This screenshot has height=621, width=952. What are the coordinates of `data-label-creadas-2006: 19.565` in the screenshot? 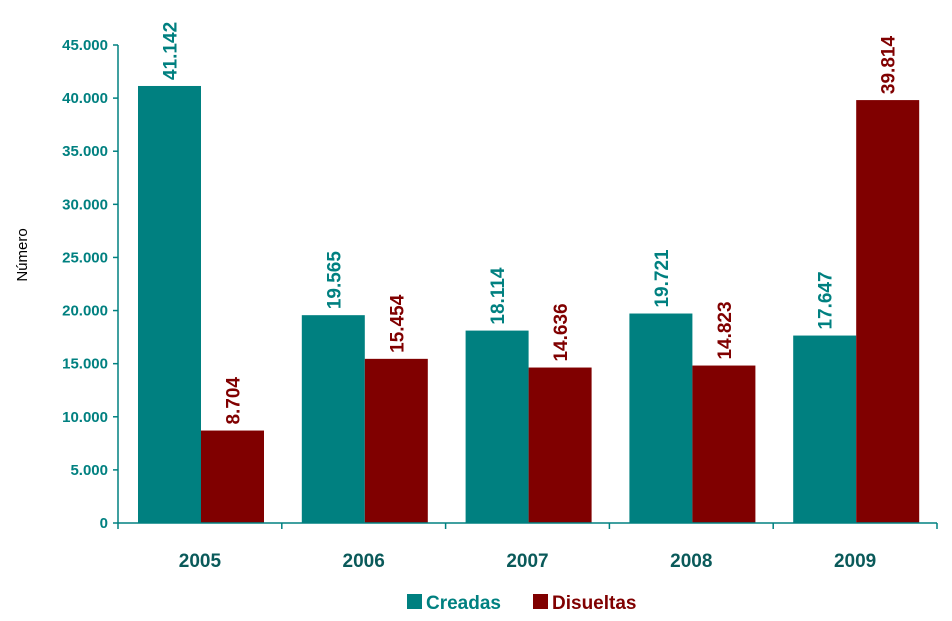 It's located at (334, 280).